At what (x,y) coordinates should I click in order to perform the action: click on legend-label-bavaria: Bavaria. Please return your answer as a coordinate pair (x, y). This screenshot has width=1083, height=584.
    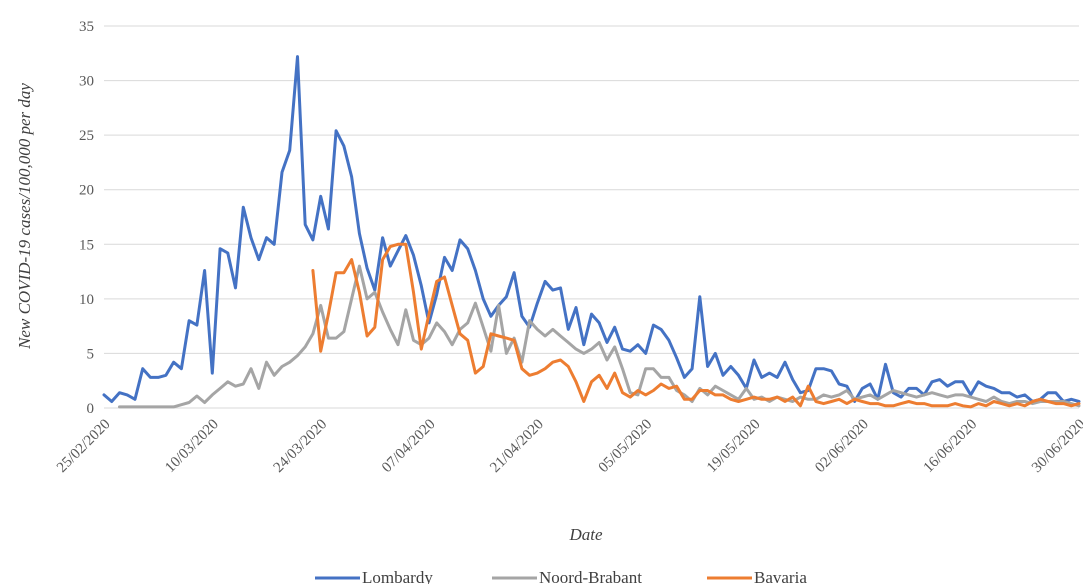
    Looking at the image, I should click on (780, 576).